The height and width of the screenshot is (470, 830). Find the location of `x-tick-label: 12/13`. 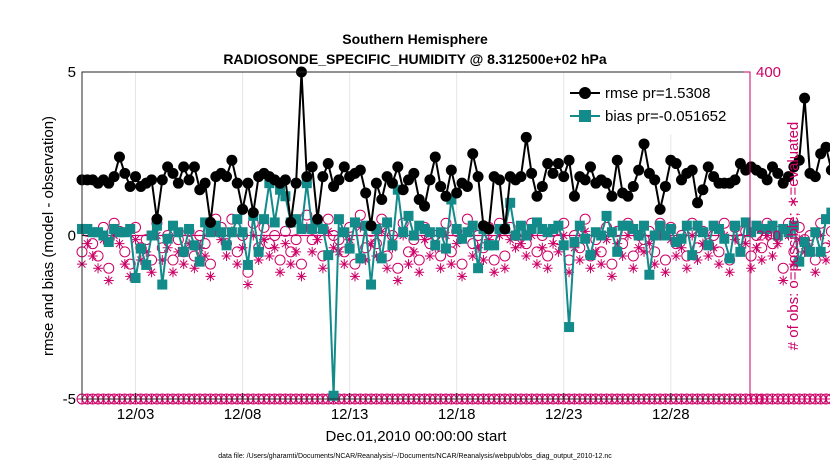

x-tick-label: 12/13 is located at coordinates (350, 414).